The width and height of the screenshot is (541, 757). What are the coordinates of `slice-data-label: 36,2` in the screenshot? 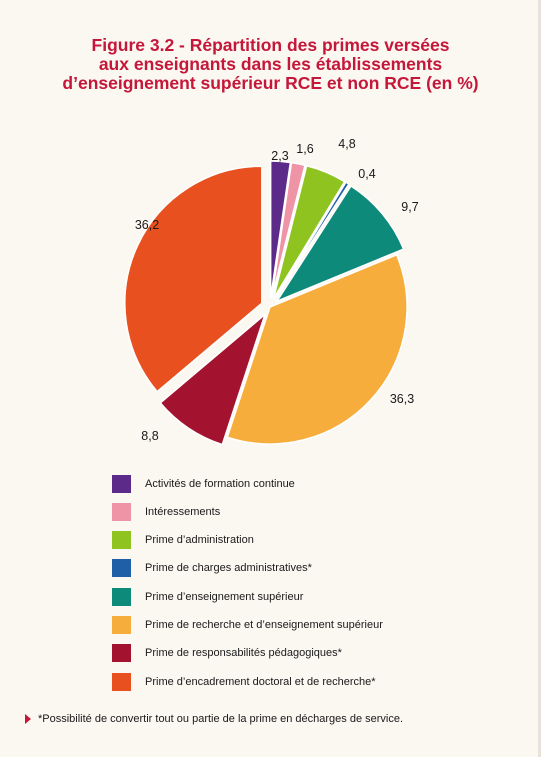 It's located at (147, 225).